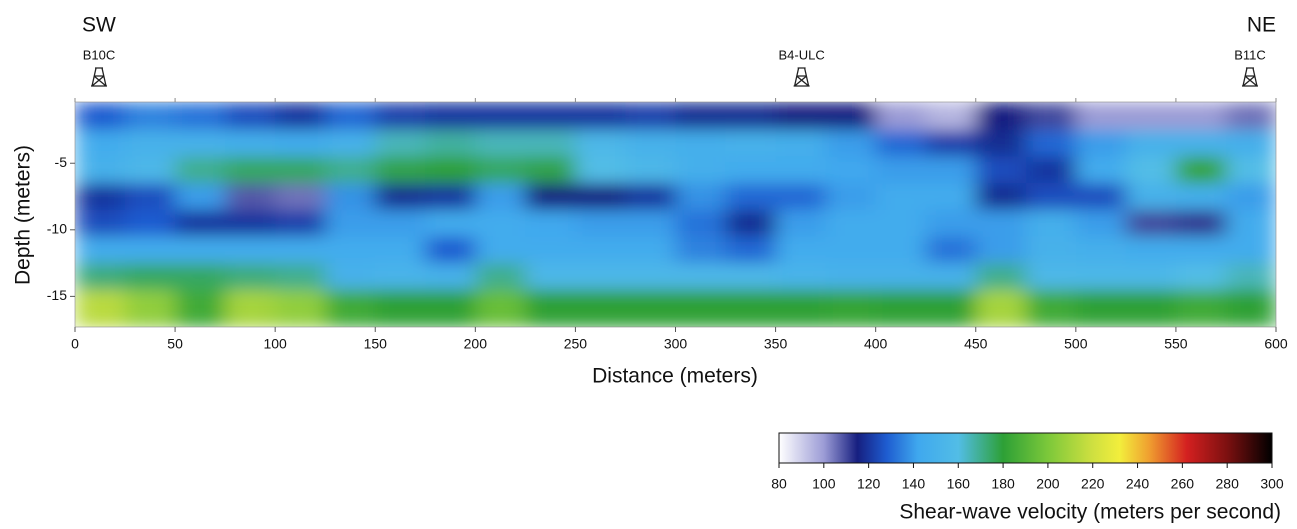 This screenshot has height=529, width=1297. What do you see at coordinates (779, 484) in the screenshot?
I see `colorbar-tick-label: 80` at bounding box center [779, 484].